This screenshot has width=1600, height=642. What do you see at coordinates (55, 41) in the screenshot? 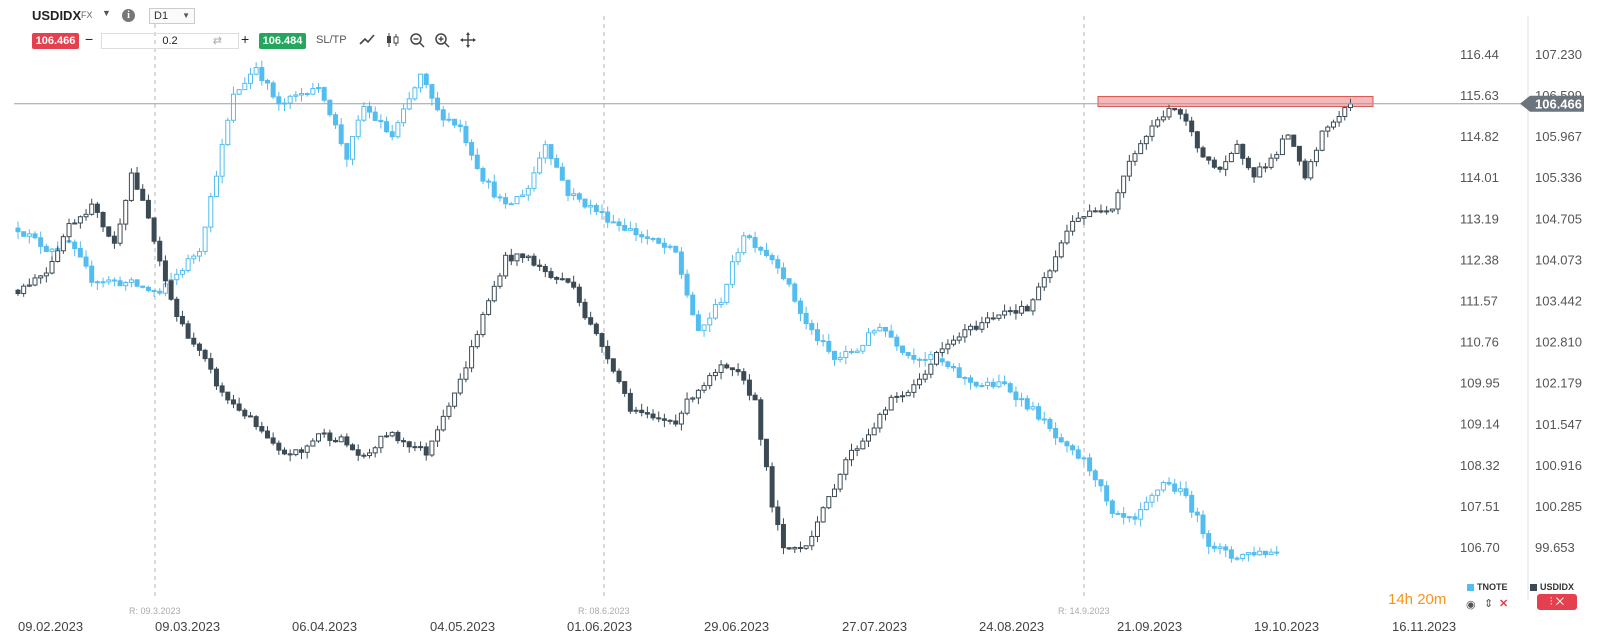
I see `sell-button: 106.466` at bounding box center [55, 41].